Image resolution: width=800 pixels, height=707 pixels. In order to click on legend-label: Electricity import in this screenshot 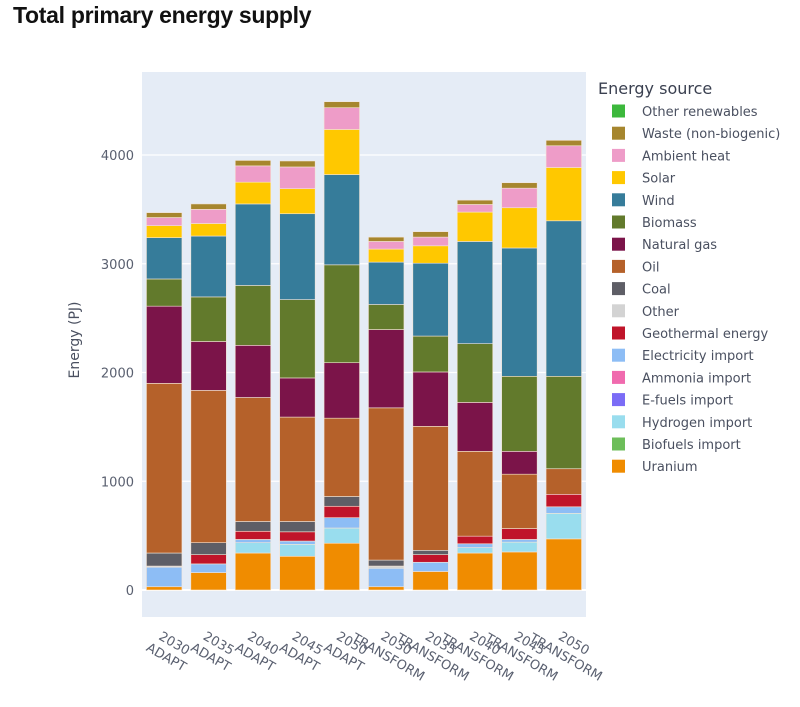, I will do `click(698, 356)`.